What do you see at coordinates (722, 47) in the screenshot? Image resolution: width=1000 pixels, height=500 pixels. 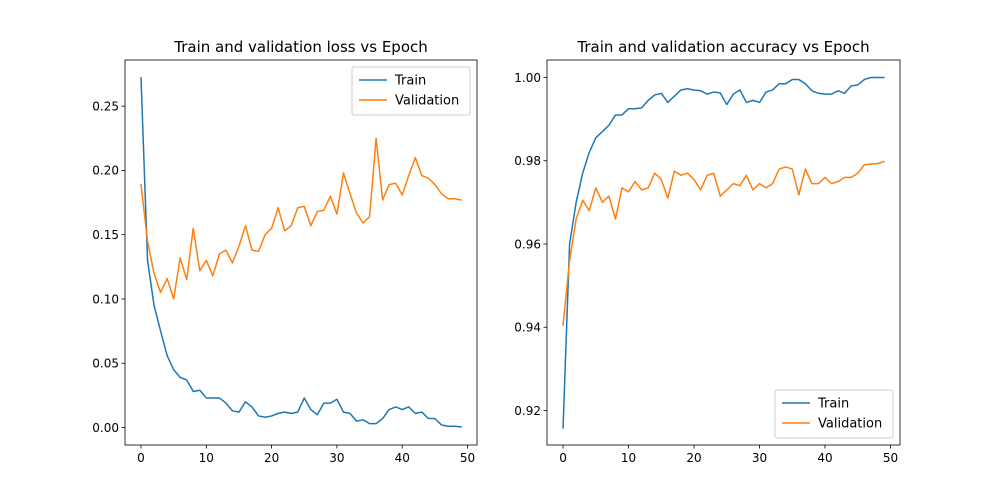 I see `chart-title: Train and validation accuracy vs Epoch` at bounding box center [722, 47].